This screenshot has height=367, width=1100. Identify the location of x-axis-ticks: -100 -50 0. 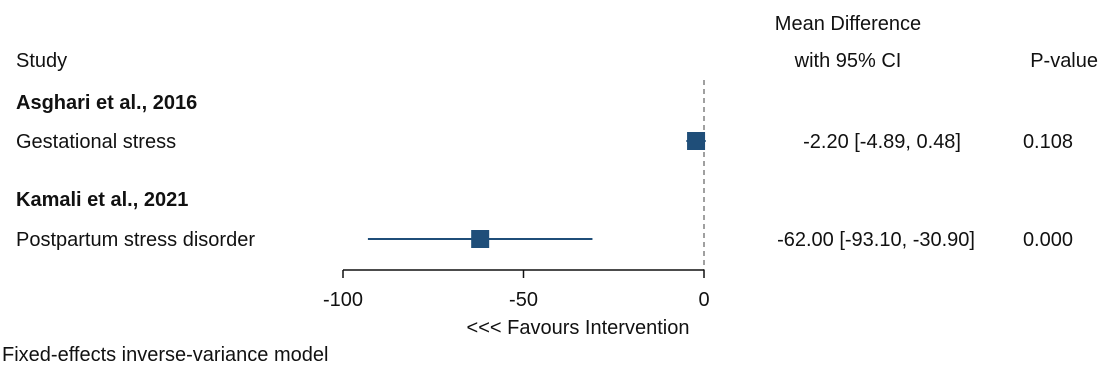
(516, 290).